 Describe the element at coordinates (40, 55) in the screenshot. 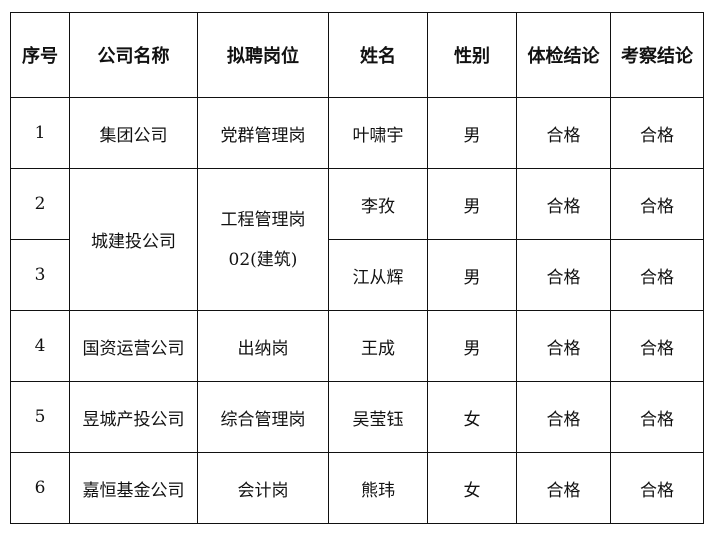

I see `header-cell: 序号` at that location.